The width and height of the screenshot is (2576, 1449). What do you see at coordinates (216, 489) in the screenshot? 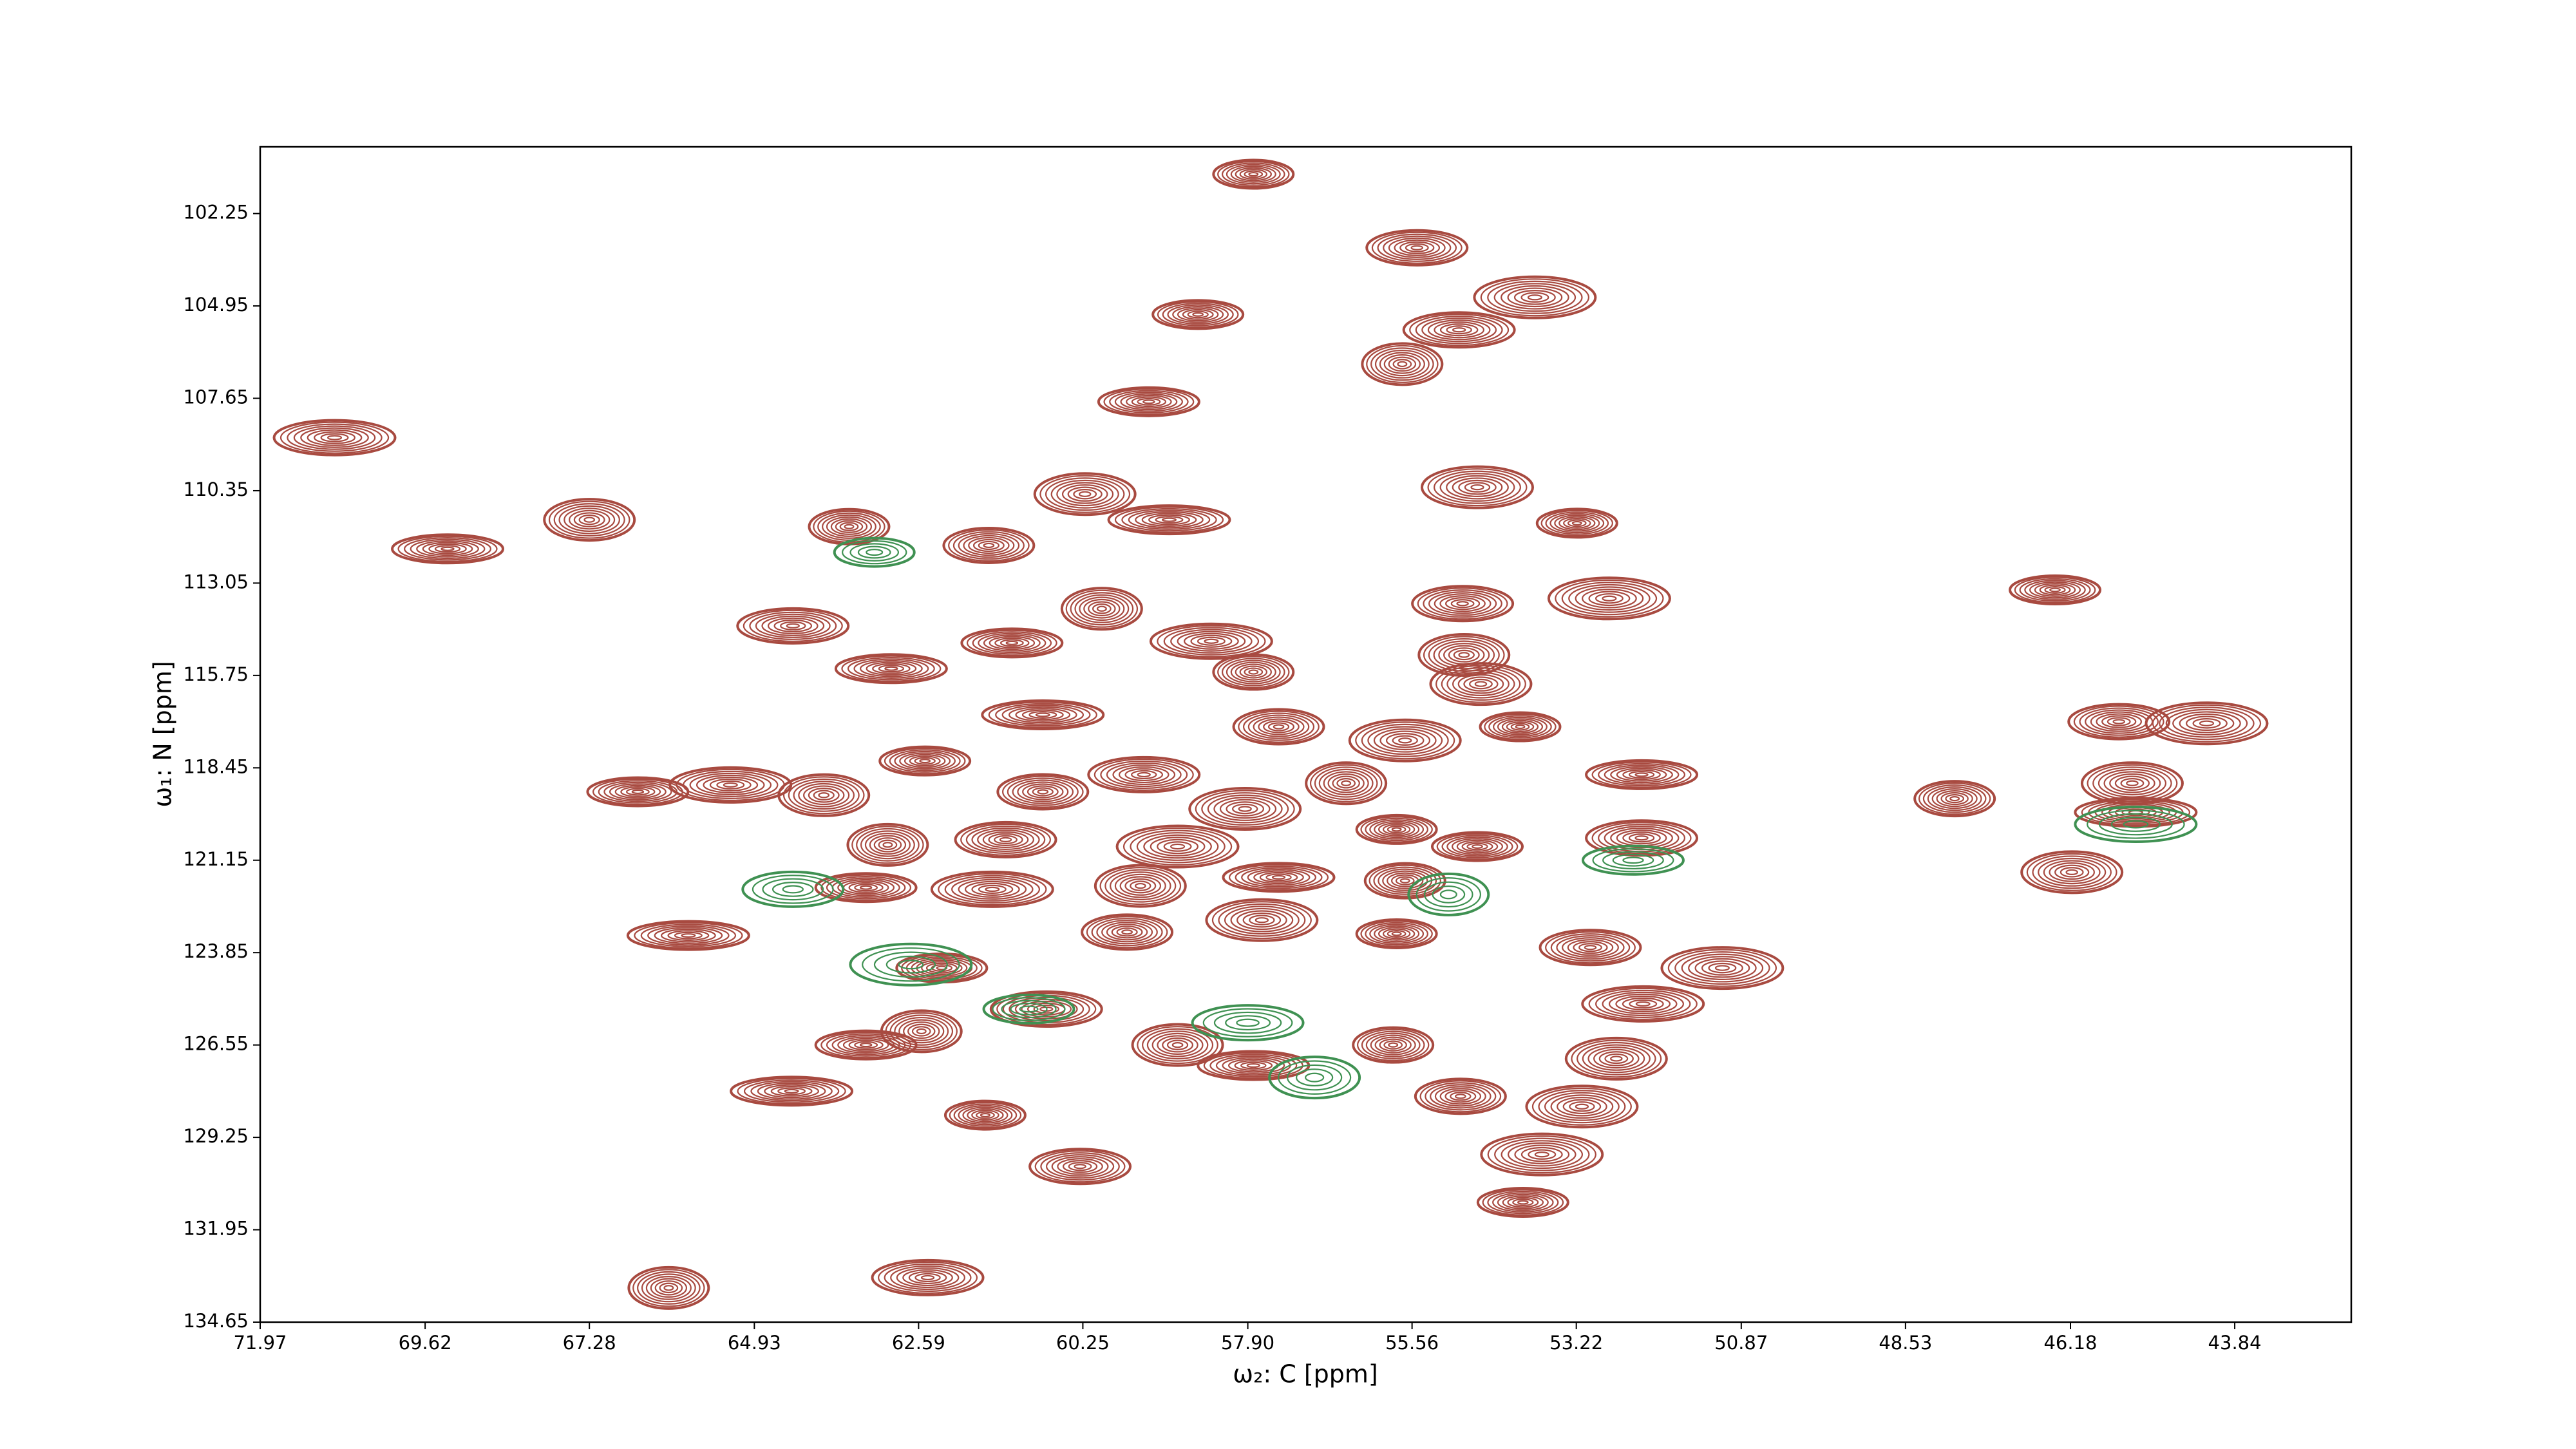
I see `y-tick-label: 110.35` at bounding box center [216, 489].